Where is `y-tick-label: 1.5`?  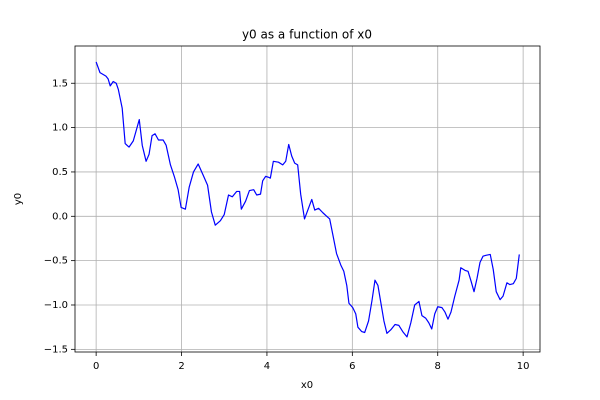 y-tick-label: 1.5 is located at coordinates (60, 83).